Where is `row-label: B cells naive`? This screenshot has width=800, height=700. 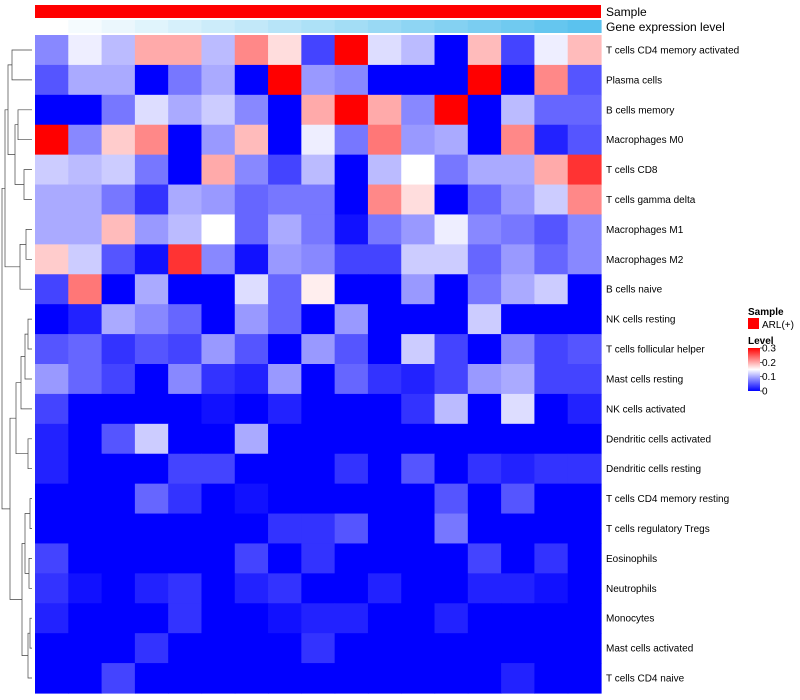
row-label: B cells naive is located at coordinates (634, 290).